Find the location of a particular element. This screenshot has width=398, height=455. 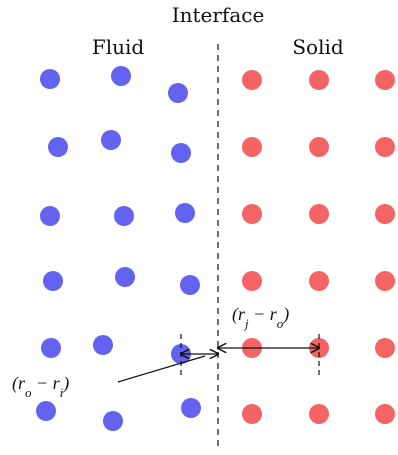

left-equation-leader is located at coordinates (161, 369).